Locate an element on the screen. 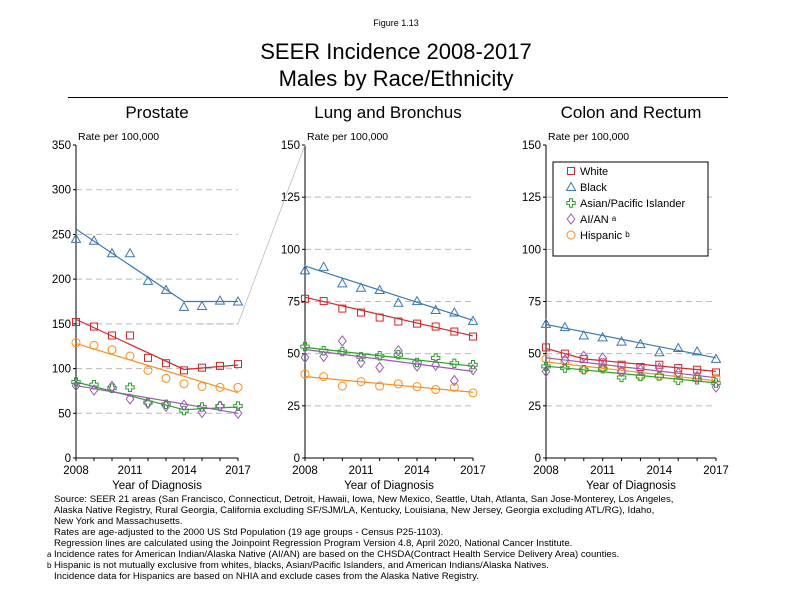  legend-marker-plus is located at coordinates (571, 203).